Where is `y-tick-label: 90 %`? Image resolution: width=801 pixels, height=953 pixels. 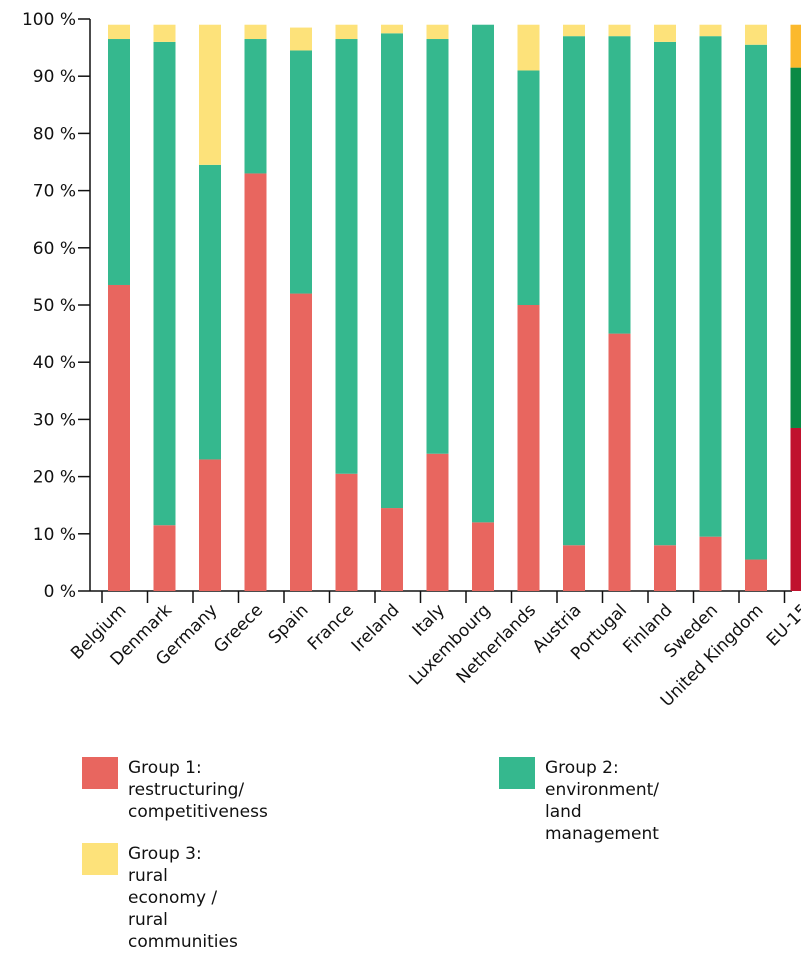
y-tick-label: 90 % is located at coordinates (54, 77).